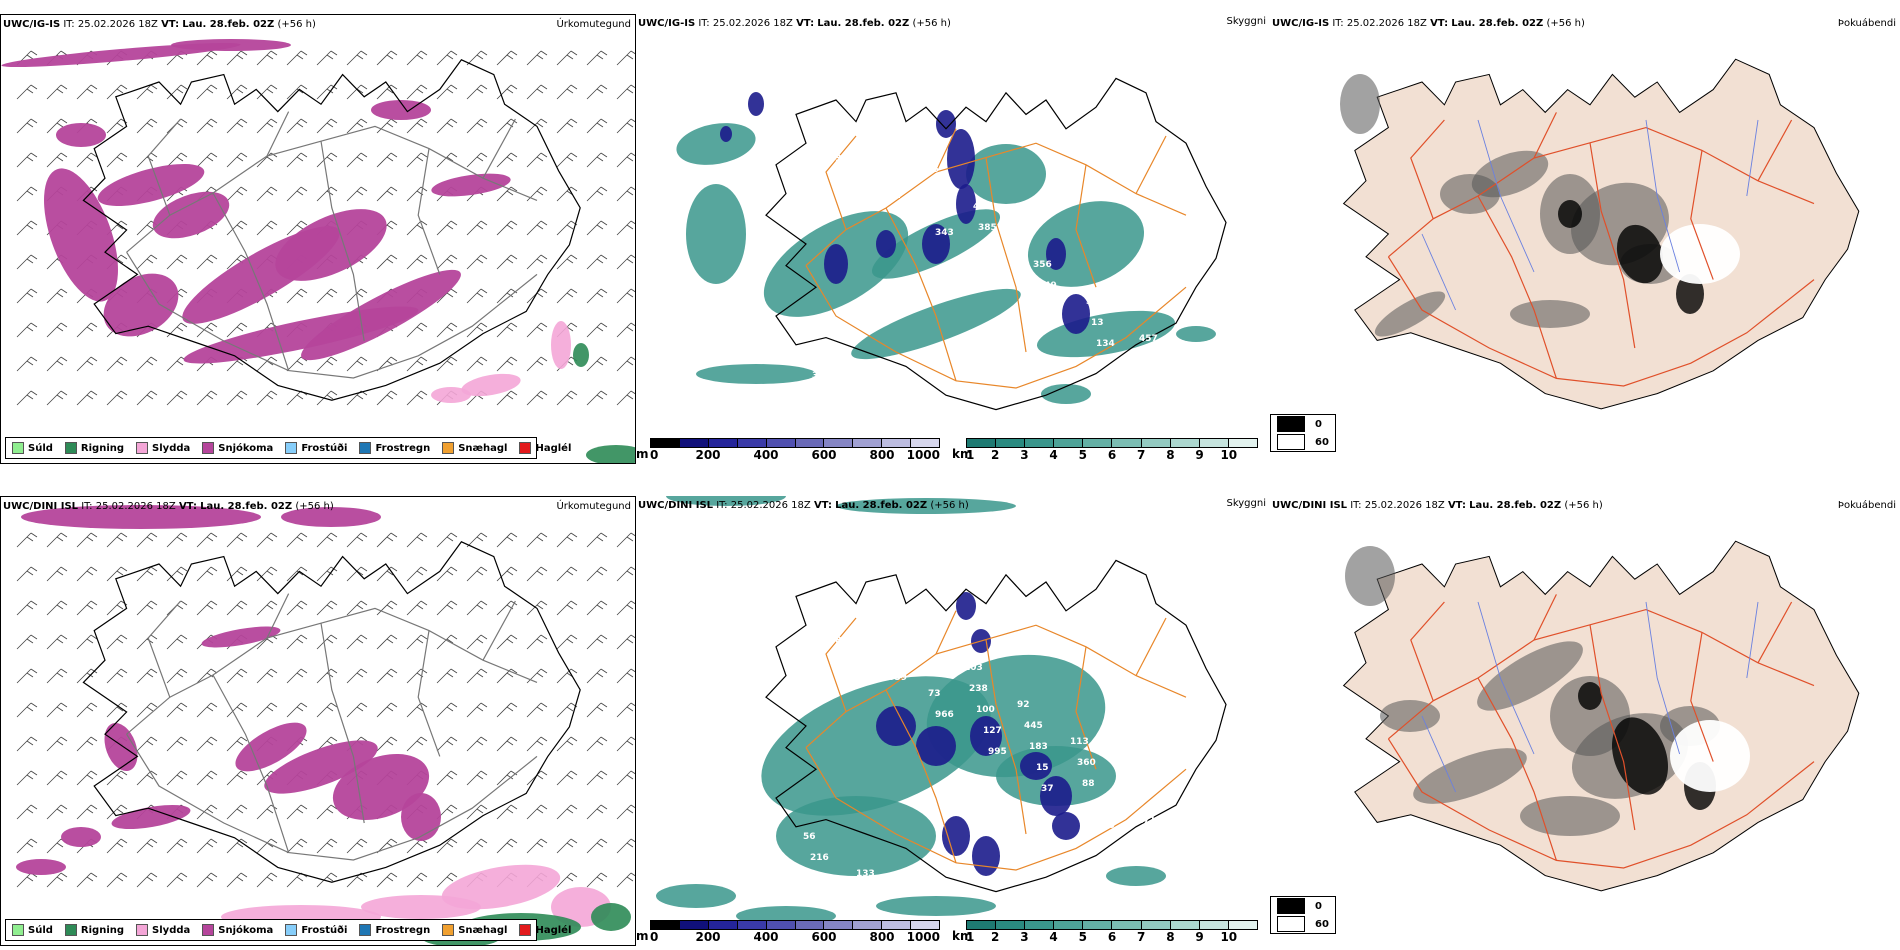 The image size is (1900, 950). I want to click on model-name: UWC/IG-IS, so click(32, 24).